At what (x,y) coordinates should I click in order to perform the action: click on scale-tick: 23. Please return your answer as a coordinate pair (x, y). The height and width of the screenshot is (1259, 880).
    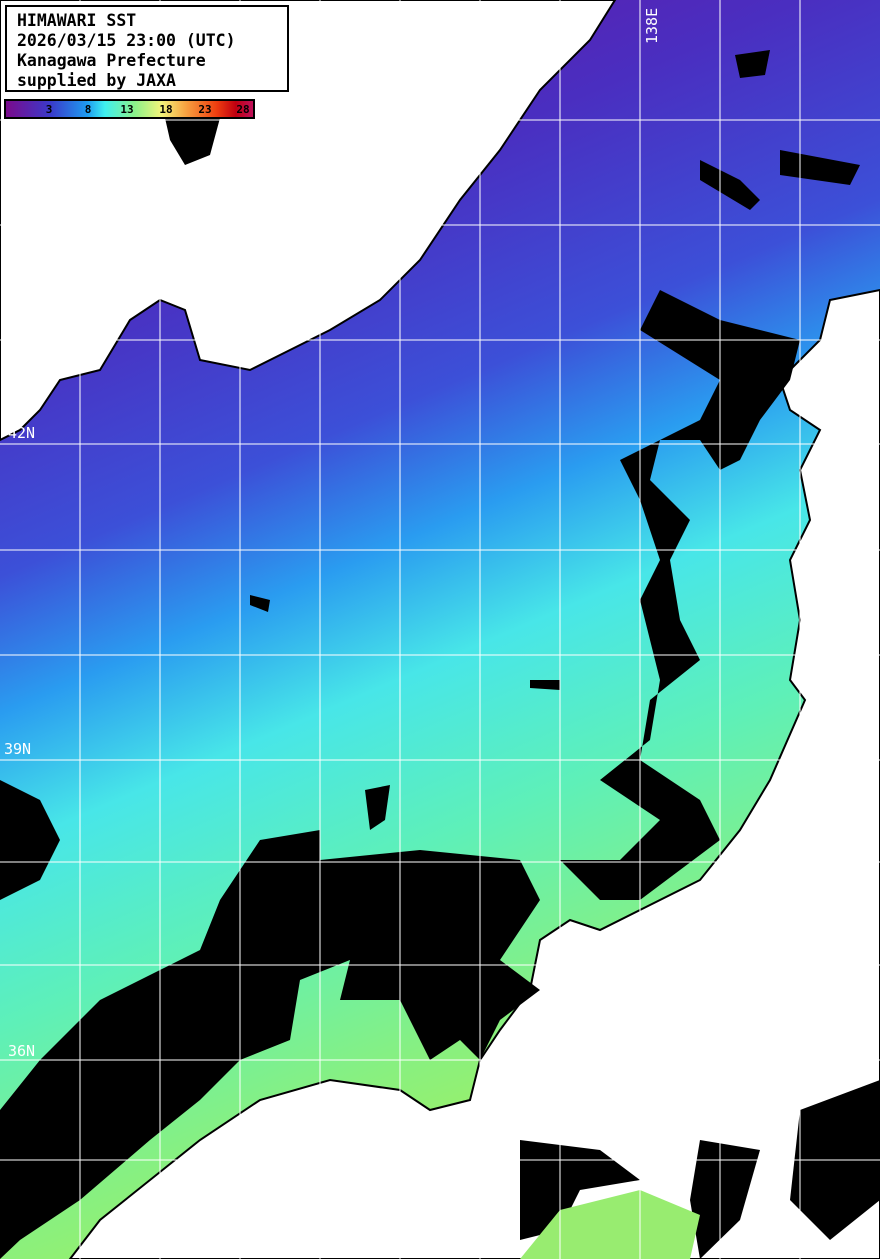
    Looking at the image, I should click on (205, 109).